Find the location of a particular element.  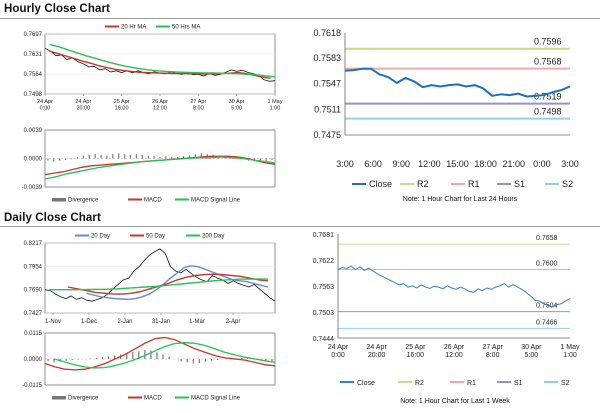

daily-close-xtick-label: 24 Apr 0:00 is located at coordinates (338, 351).